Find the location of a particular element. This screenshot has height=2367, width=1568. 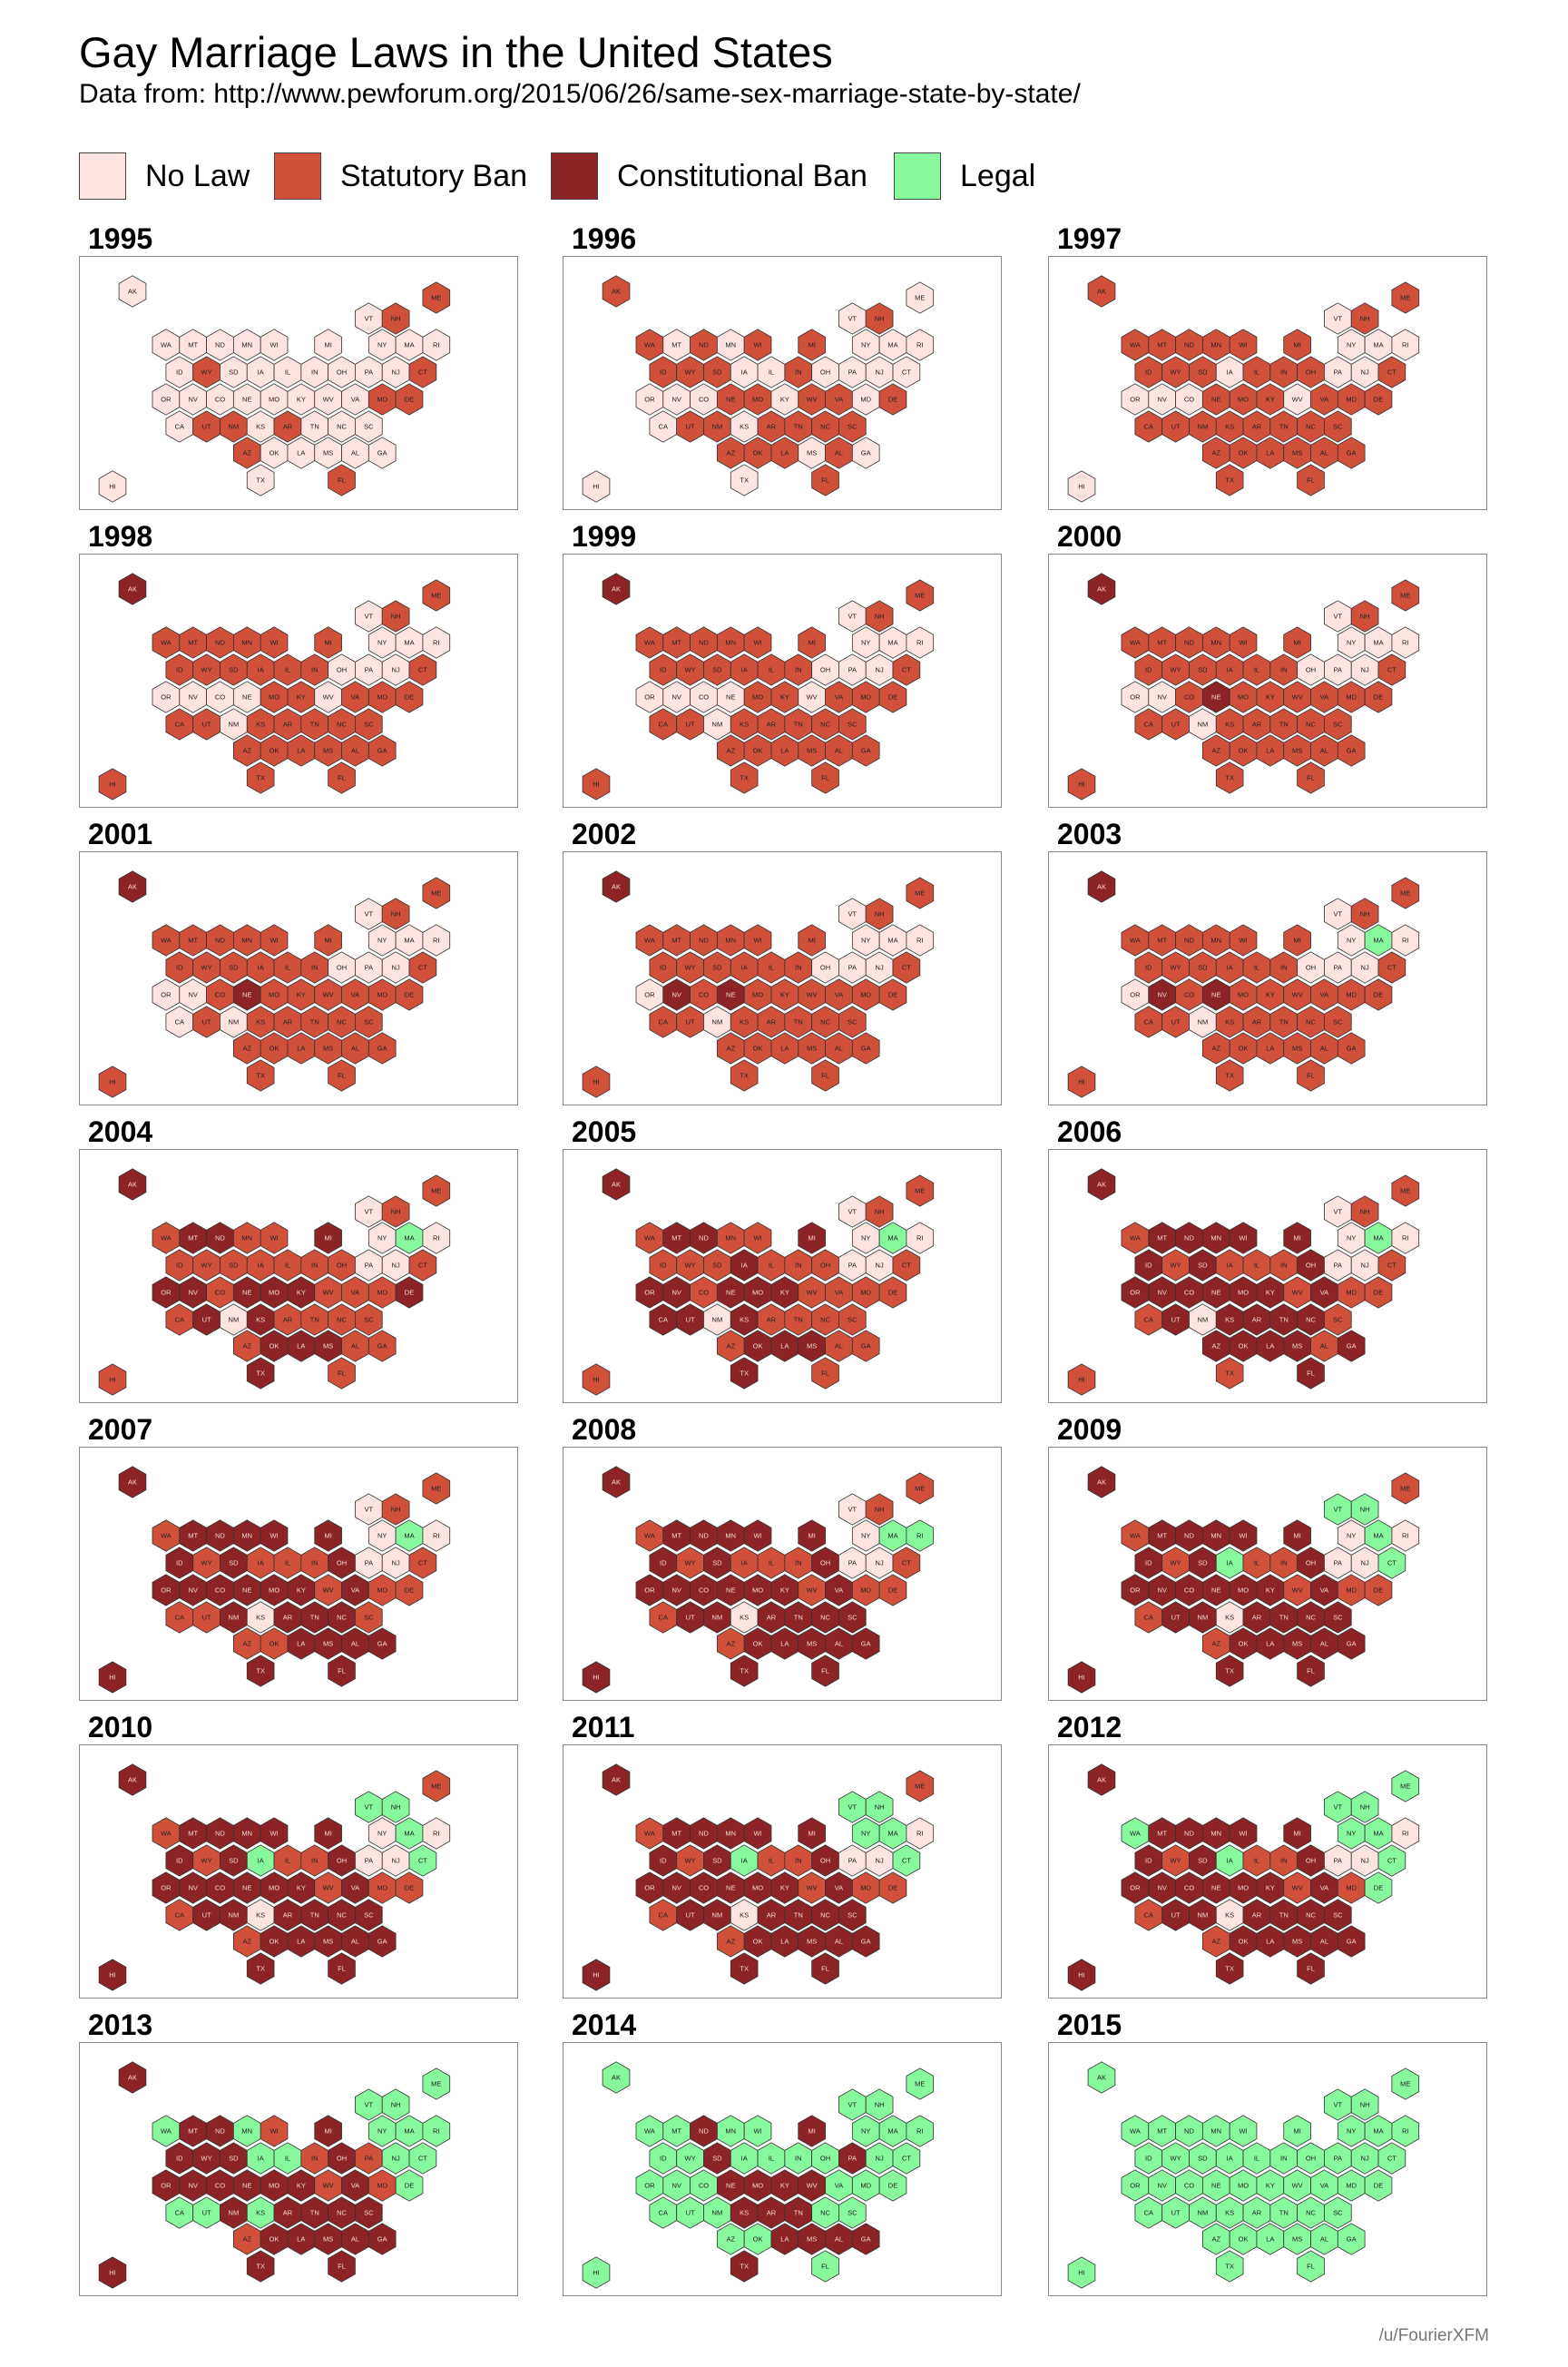

state-tile-hi: HI is located at coordinates (1081, 1082).